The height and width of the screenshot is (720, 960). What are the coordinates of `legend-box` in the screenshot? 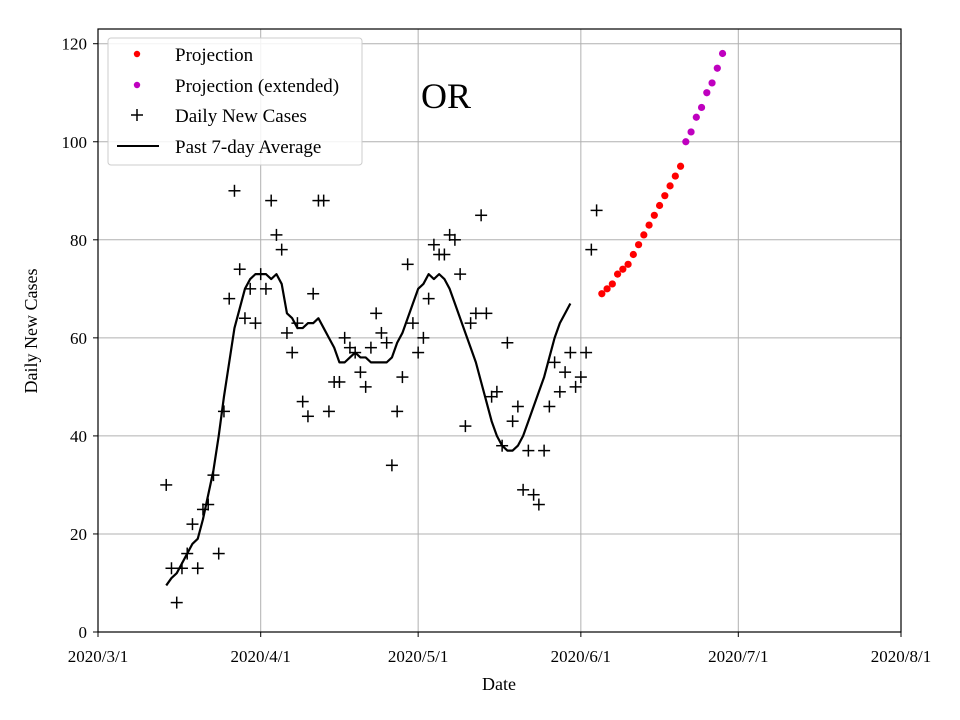 It's located at (235, 101).